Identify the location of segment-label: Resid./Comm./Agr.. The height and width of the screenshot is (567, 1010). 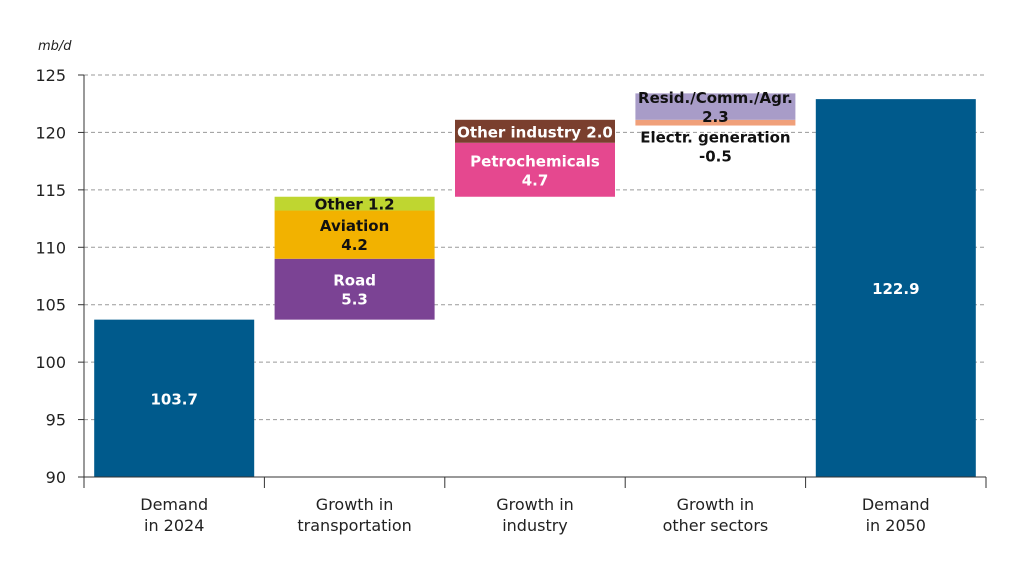
(715, 98).